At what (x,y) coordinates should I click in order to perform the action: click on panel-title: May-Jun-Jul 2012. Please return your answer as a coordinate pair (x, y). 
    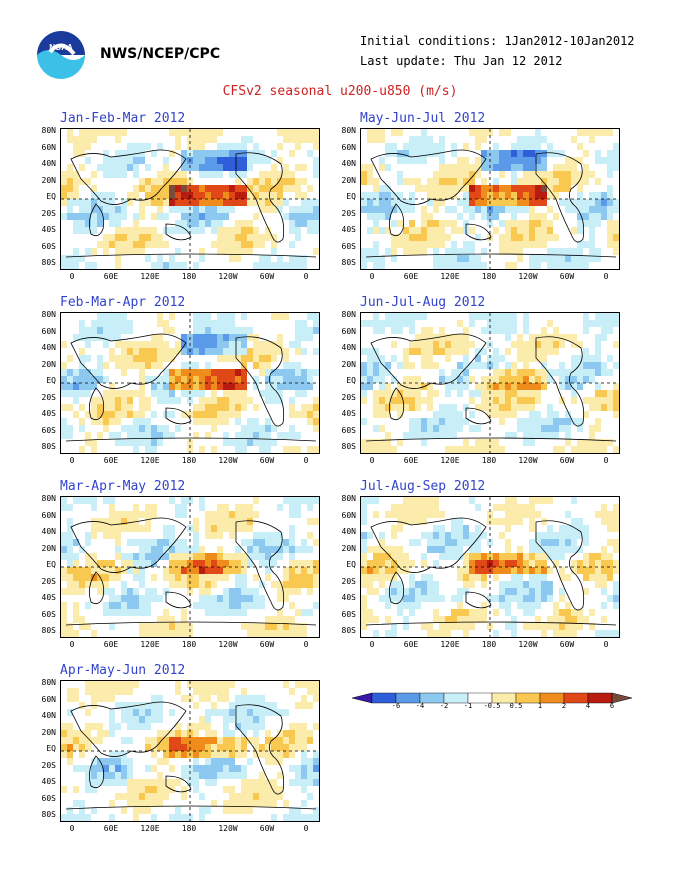
    Looking at the image, I should click on (423, 118).